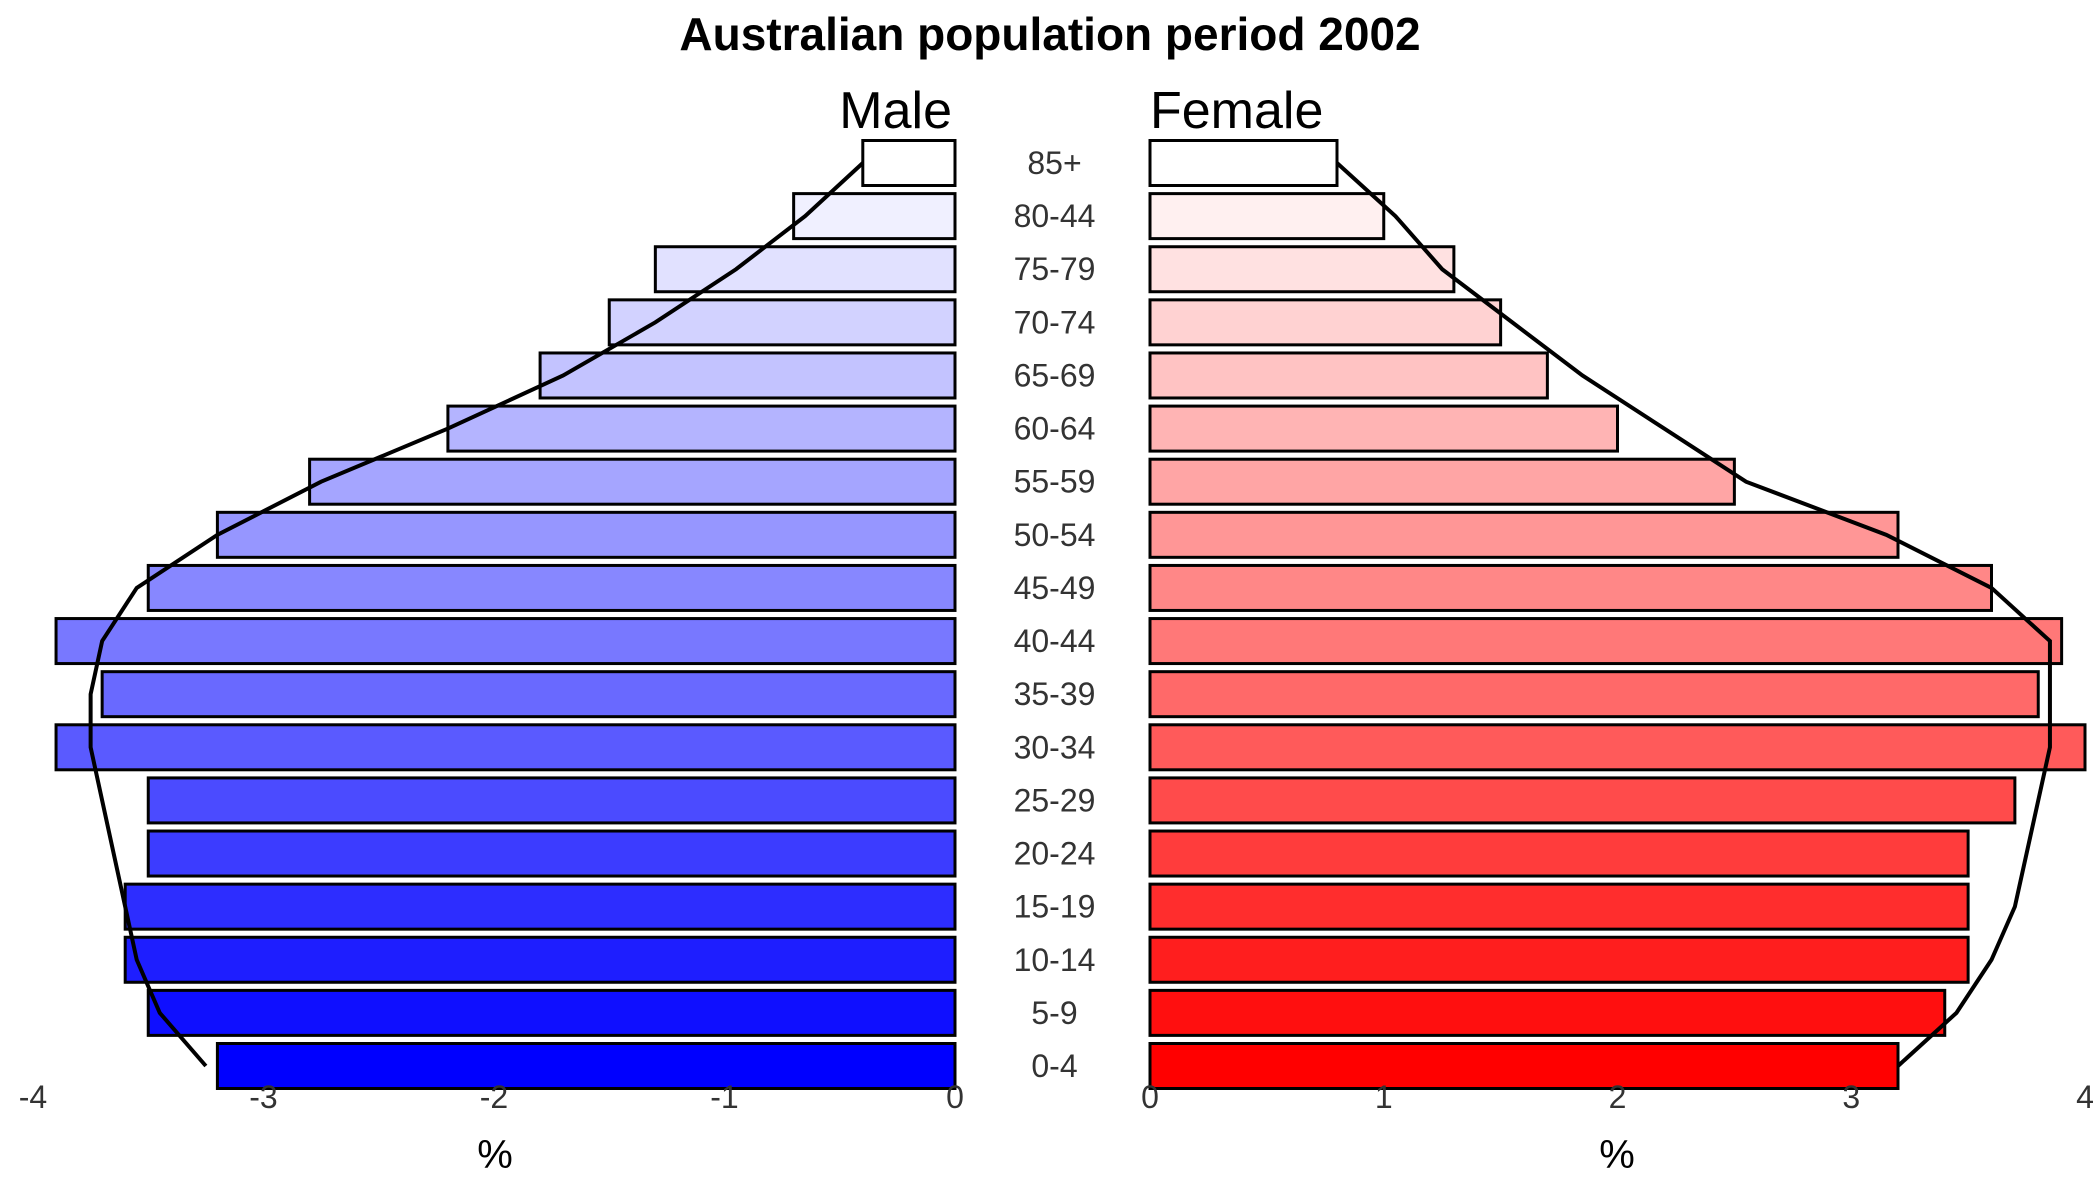 The width and height of the screenshot is (2100, 1200). I want to click on age-label: 75-79, so click(1055, 269).